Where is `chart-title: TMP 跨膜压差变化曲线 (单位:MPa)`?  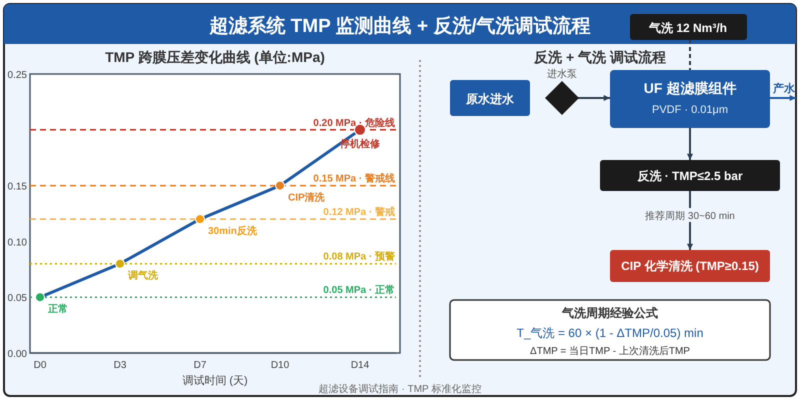 chart-title: TMP 跨膜压差变化曲线 (单位:MPa) is located at coordinates (215, 57).